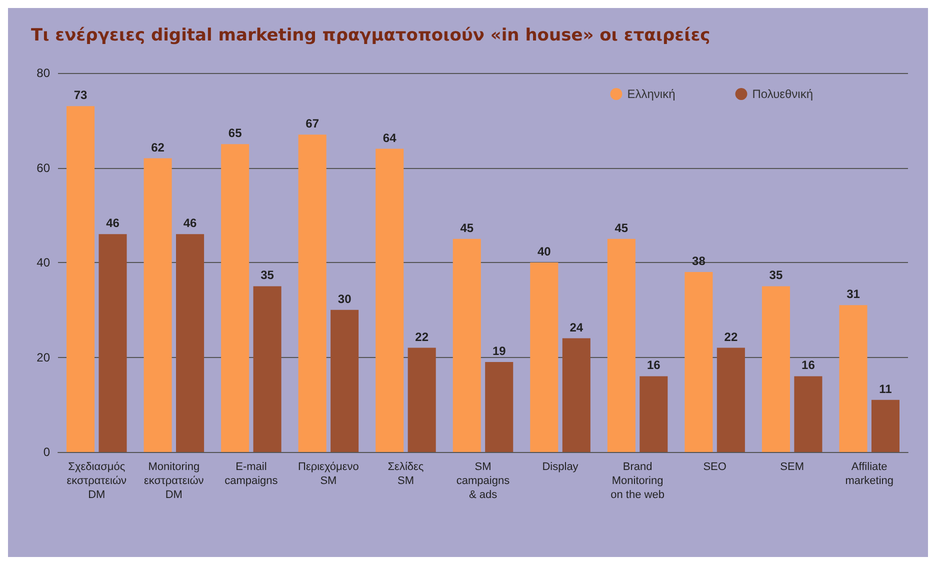 Image resolution: width=940 pixels, height=569 pixels. I want to click on data-label: 65, so click(235, 133).